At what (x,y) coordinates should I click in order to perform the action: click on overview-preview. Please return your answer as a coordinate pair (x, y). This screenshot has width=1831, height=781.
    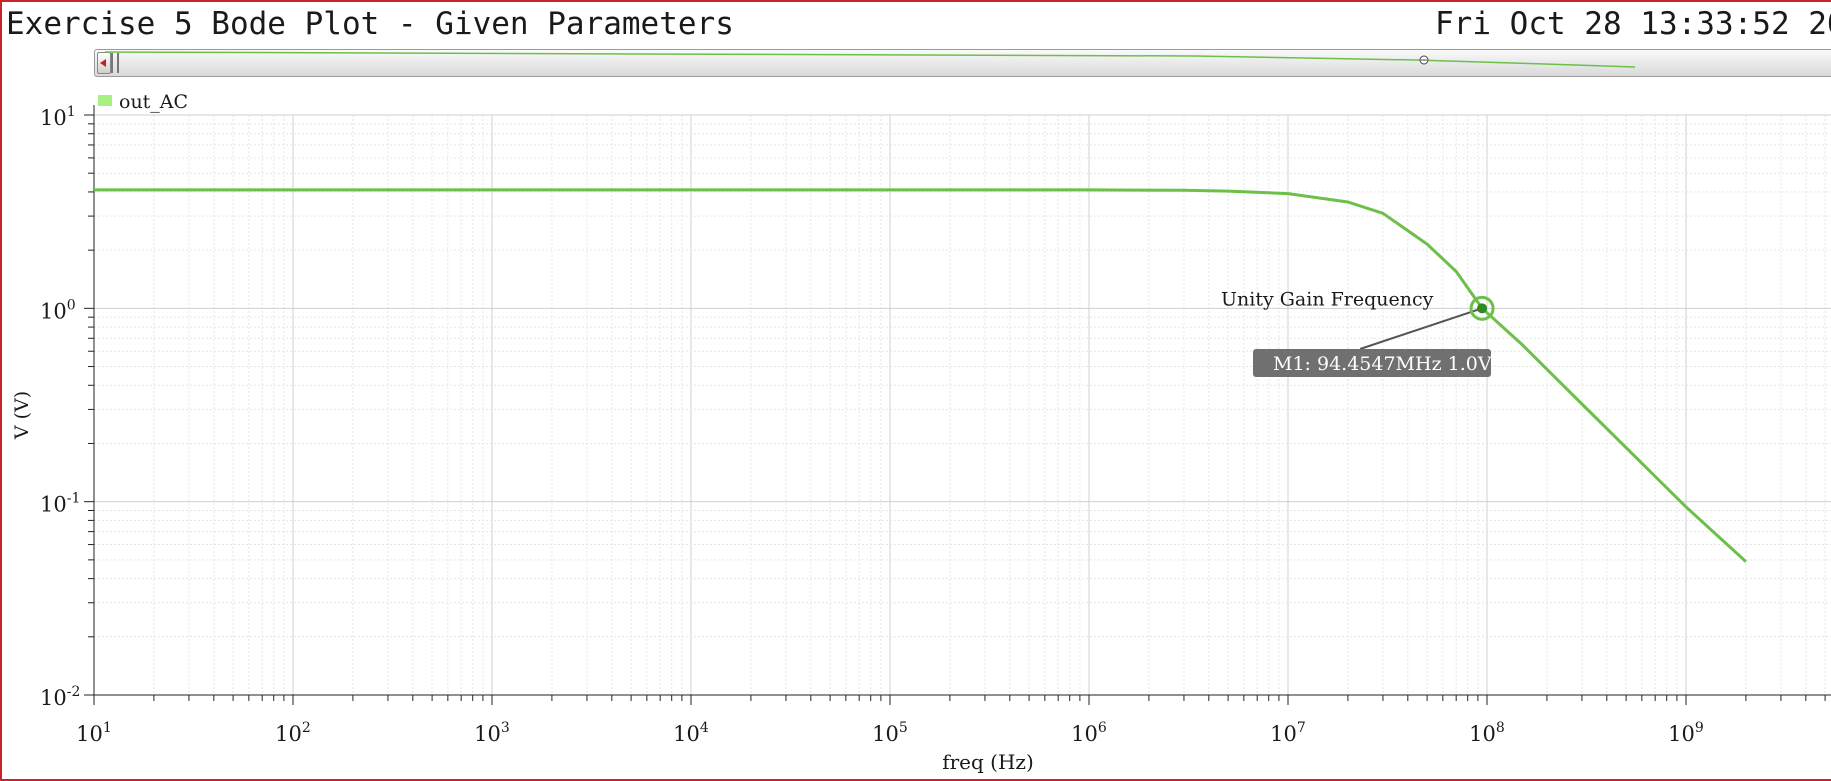
    Looking at the image, I should click on (870, 59).